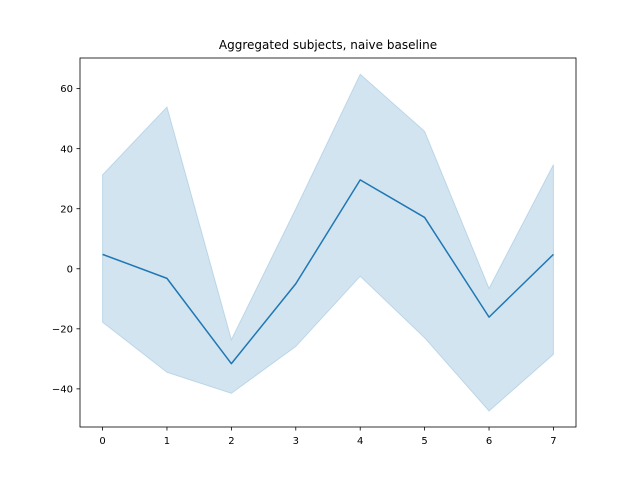  What do you see at coordinates (62, 389) in the screenshot?
I see `y-tick-label: −40` at bounding box center [62, 389].